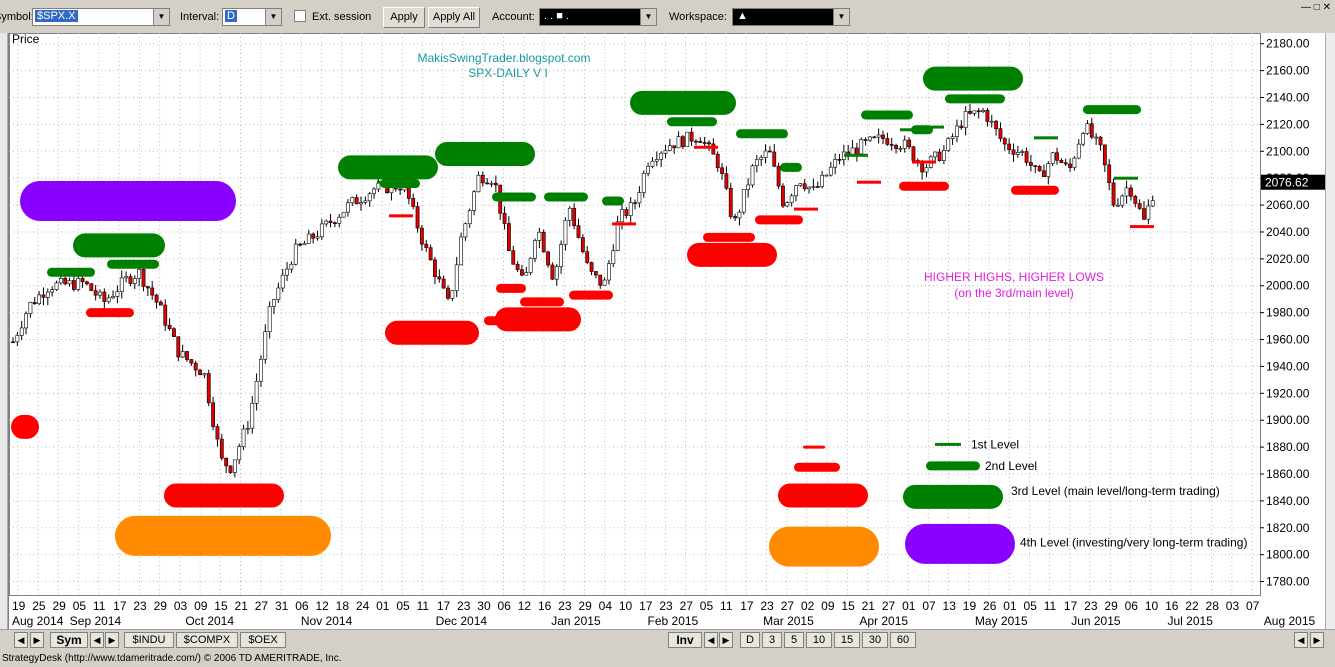  What do you see at coordinates (791, 17) in the screenshot?
I see `workspace-combobox: ▲ ▼` at bounding box center [791, 17].